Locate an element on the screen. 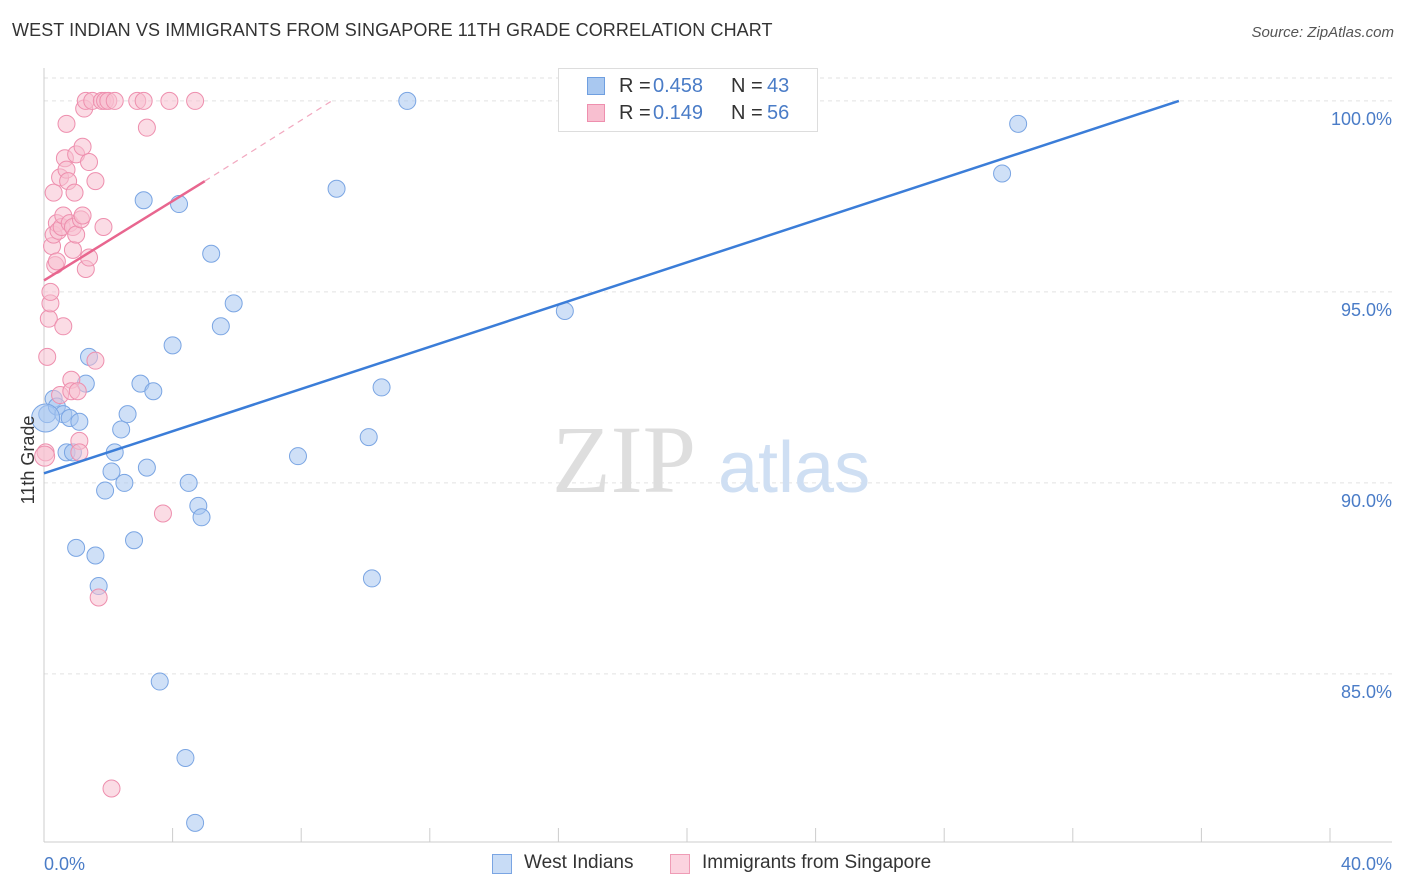 The width and height of the screenshot is (1406, 892). y-tick-label: 100.0% is located at coordinates (1361, 119).